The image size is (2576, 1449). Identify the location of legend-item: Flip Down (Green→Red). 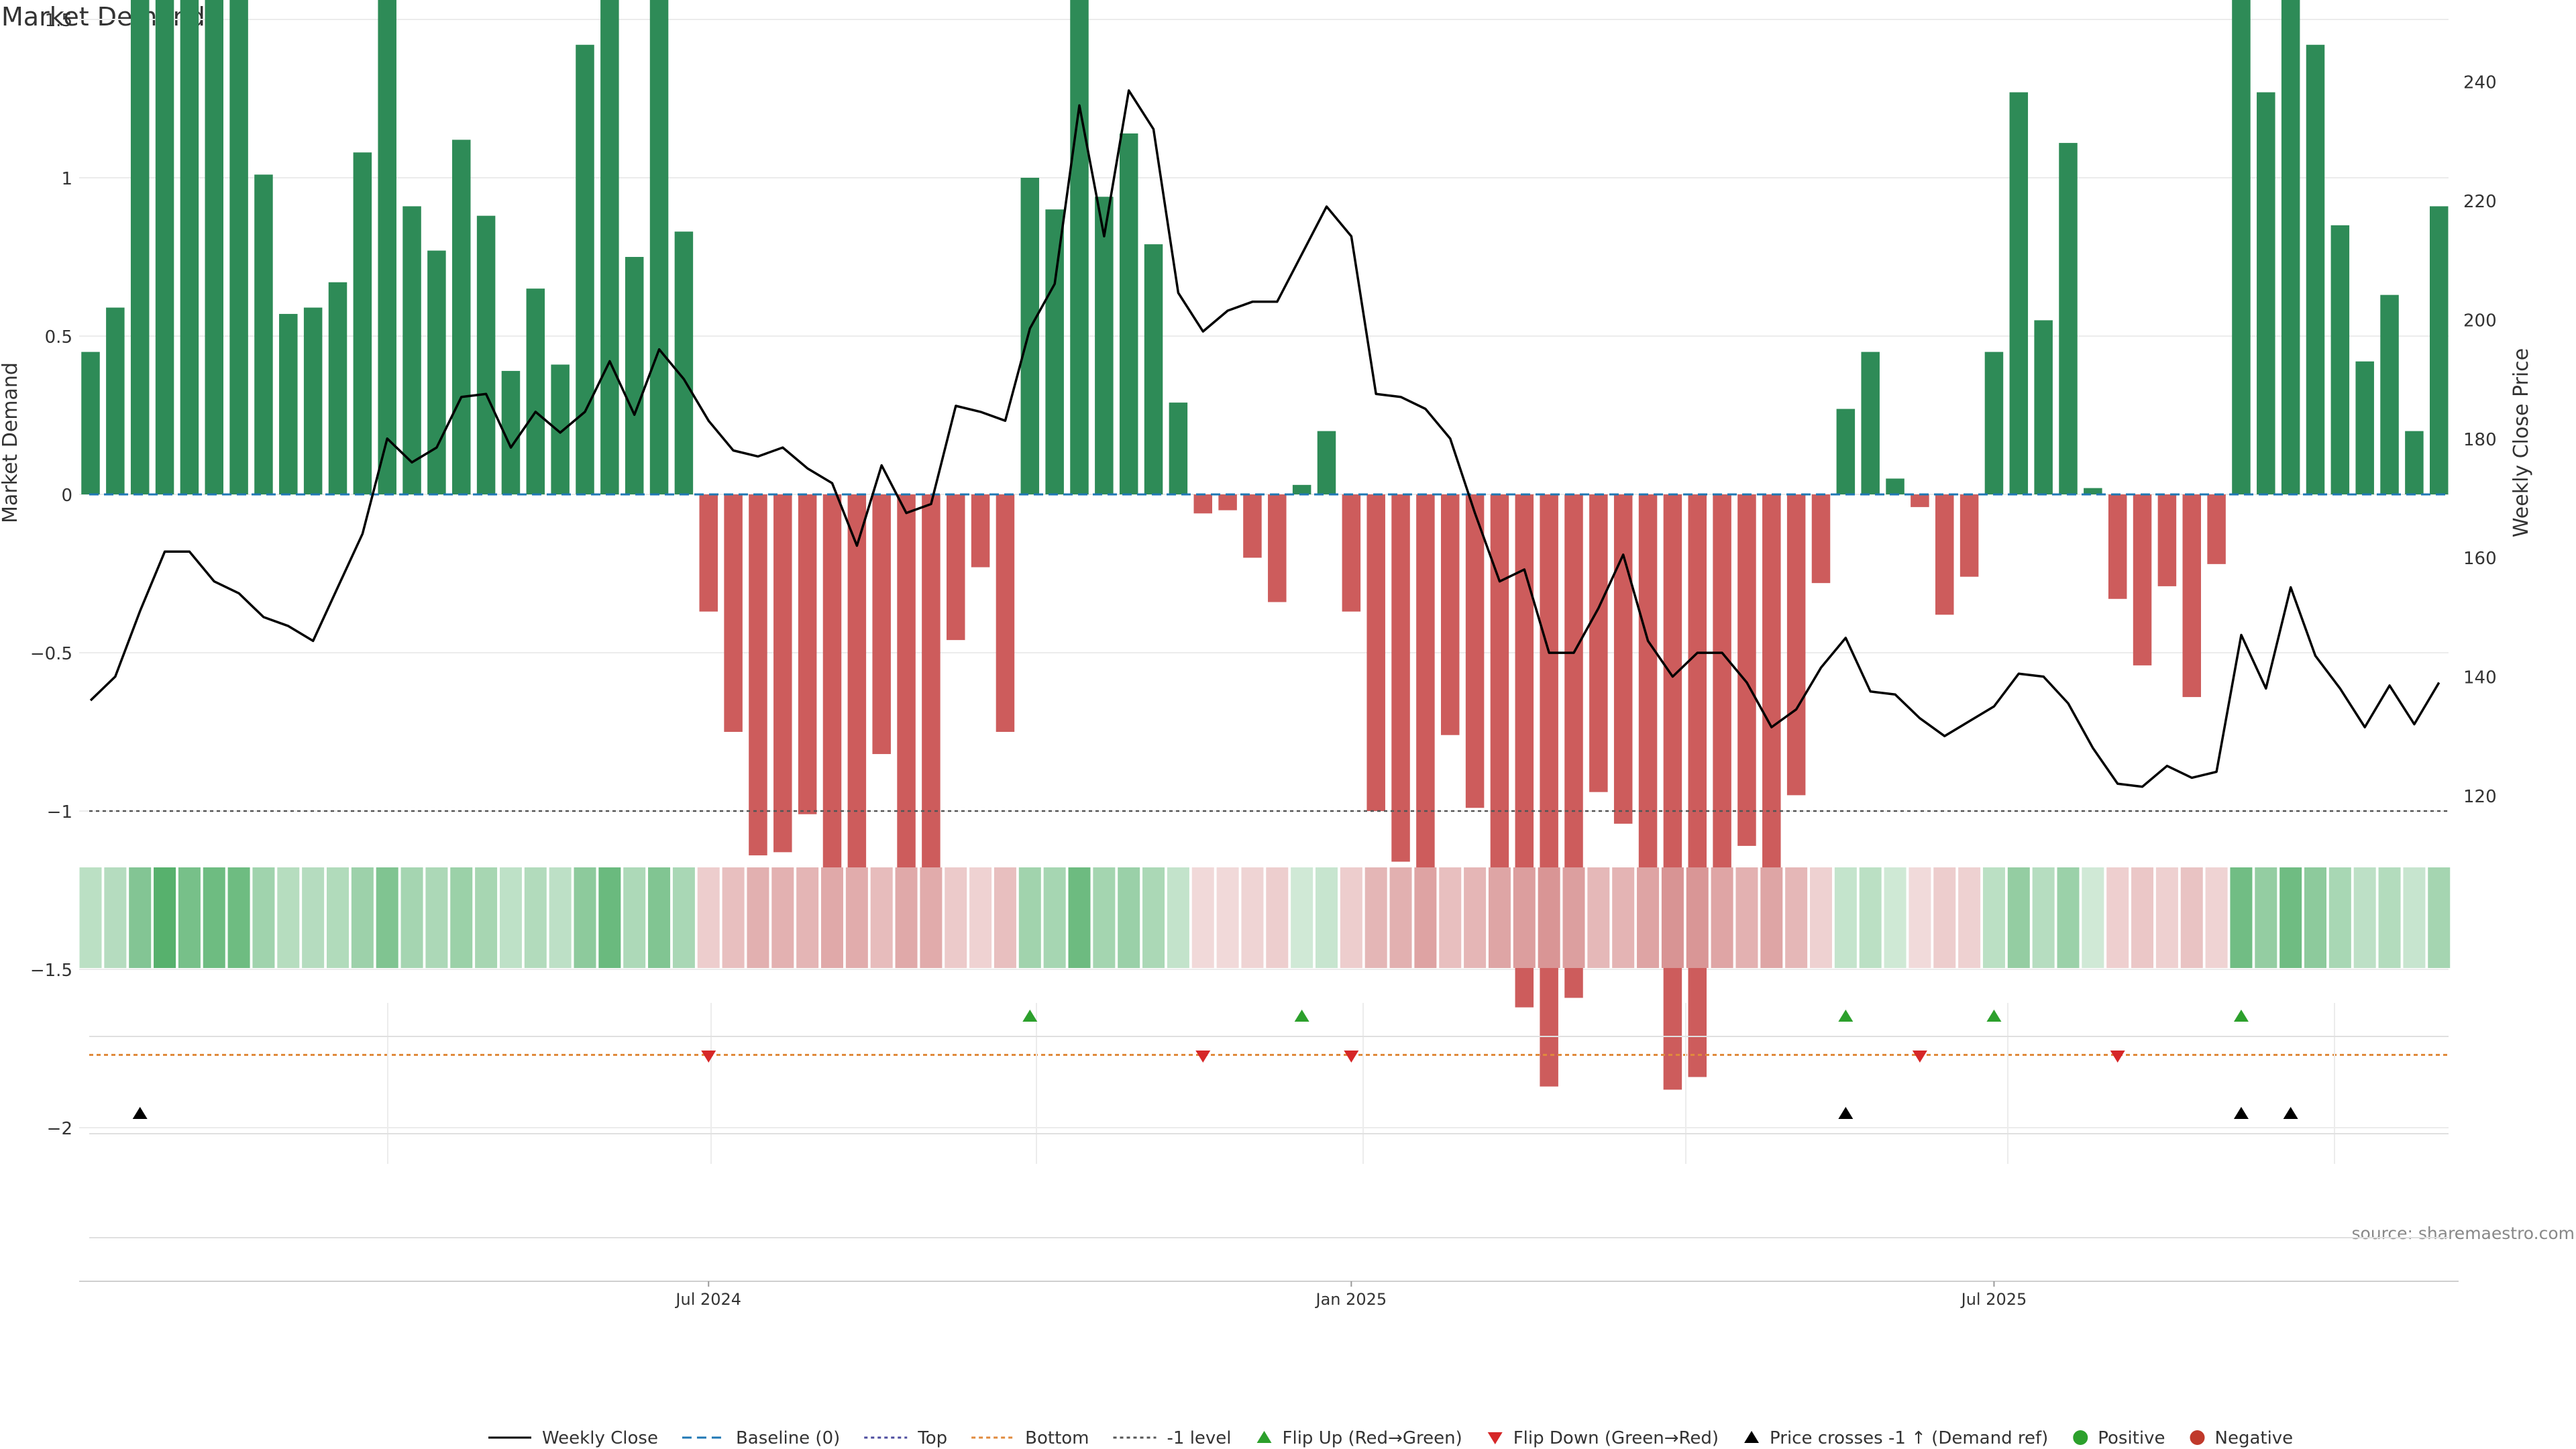
(1603, 1438).